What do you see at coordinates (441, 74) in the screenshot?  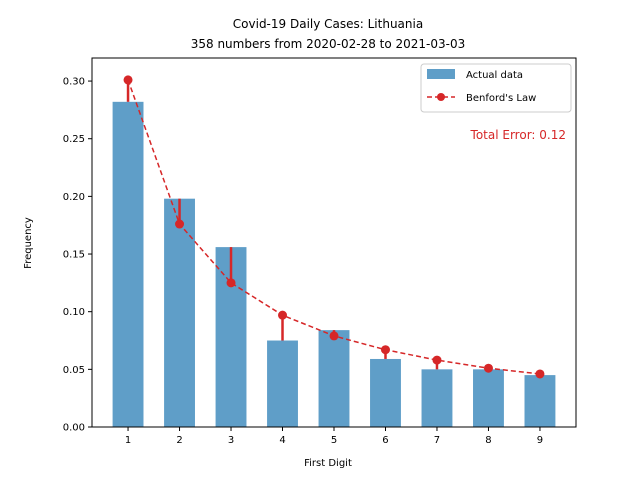 I see `legend-swatch-actual-data` at bounding box center [441, 74].